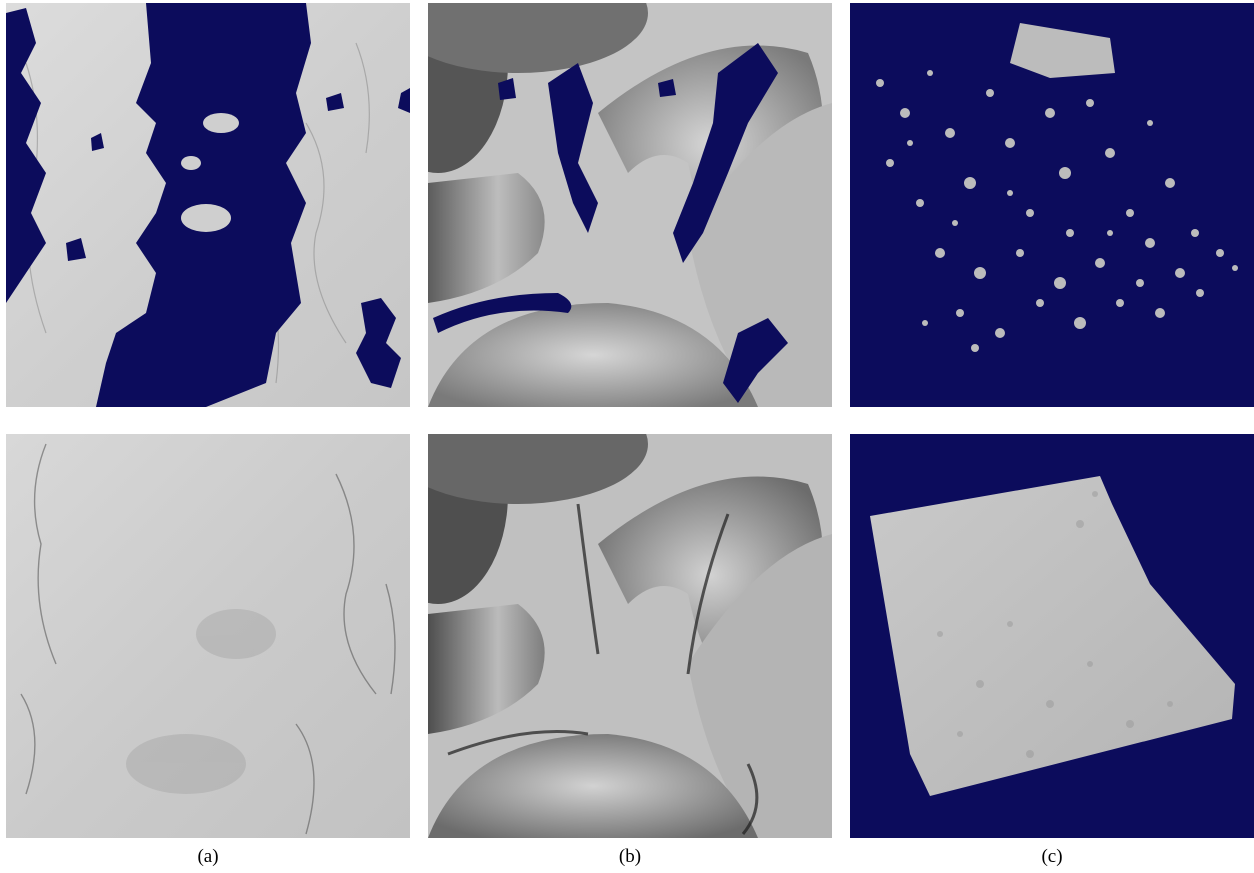 The height and width of the screenshot is (873, 1254). I want to click on panel-a-top-highlighted-surface, so click(208, 205).